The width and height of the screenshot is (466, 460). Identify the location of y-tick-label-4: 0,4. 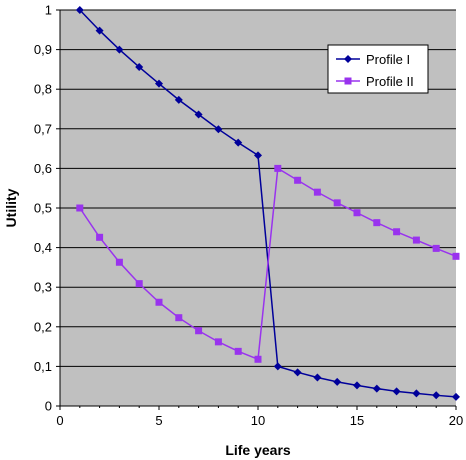
(43, 247).